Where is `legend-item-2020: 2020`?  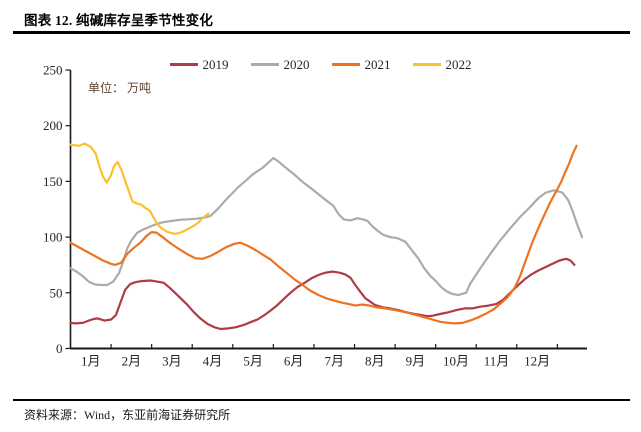
legend-item-2020: 2020 is located at coordinates (280, 64).